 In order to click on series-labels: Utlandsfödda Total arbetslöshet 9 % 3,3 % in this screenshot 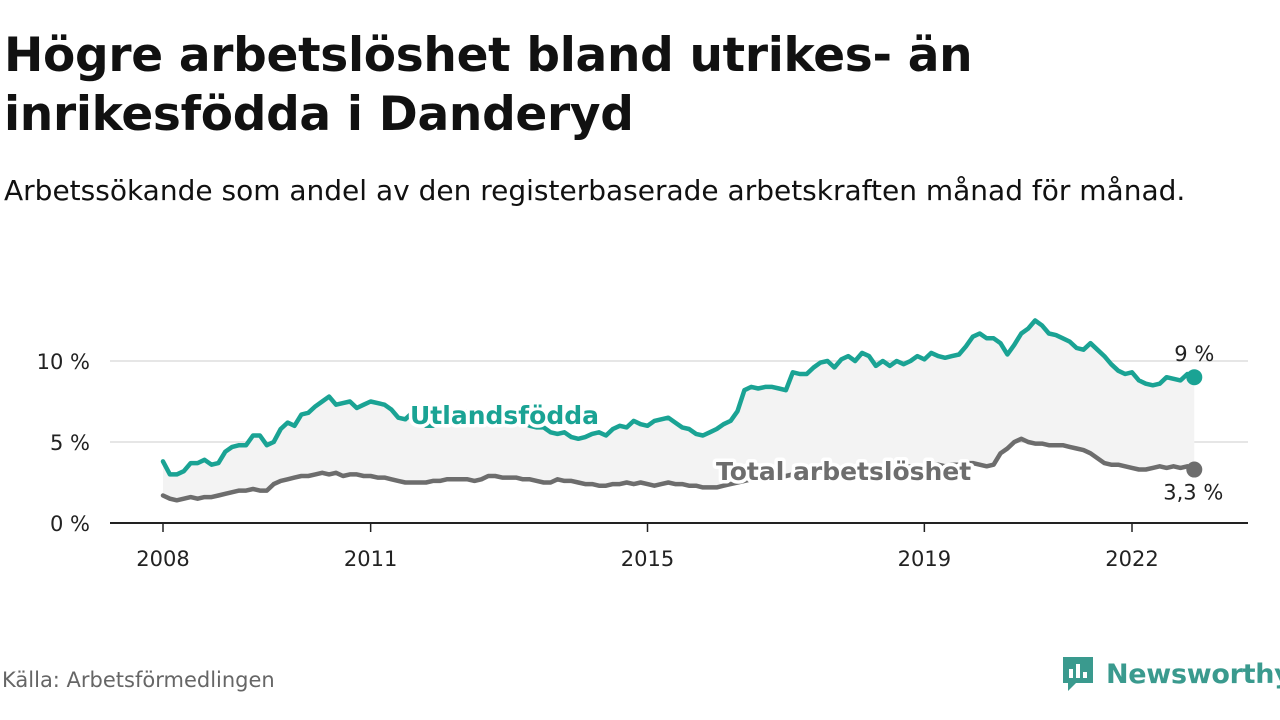, I will do `click(815, 423)`.